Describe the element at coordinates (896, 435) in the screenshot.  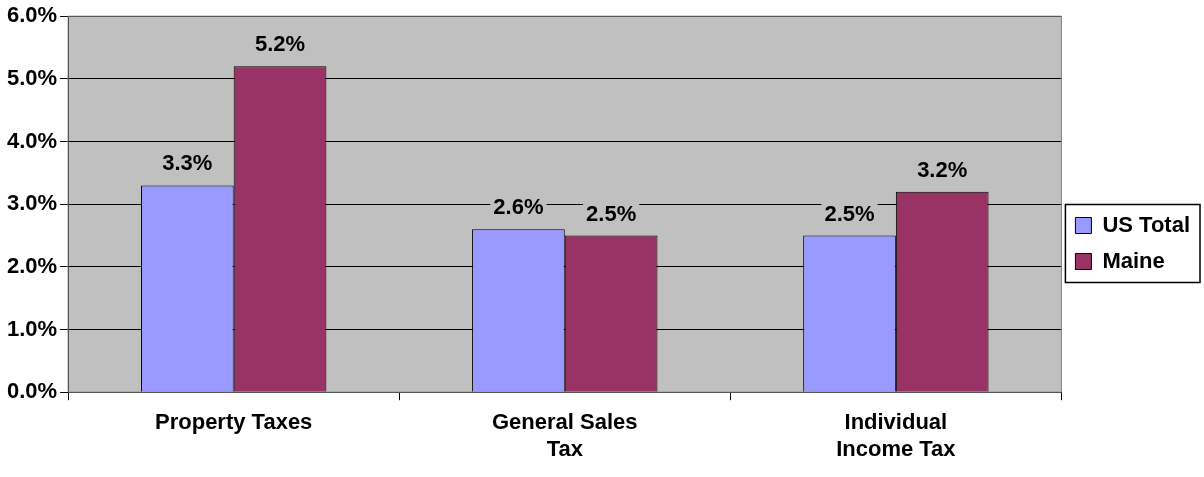
I see `x-tick-label: Individual Income Tax` at that location.